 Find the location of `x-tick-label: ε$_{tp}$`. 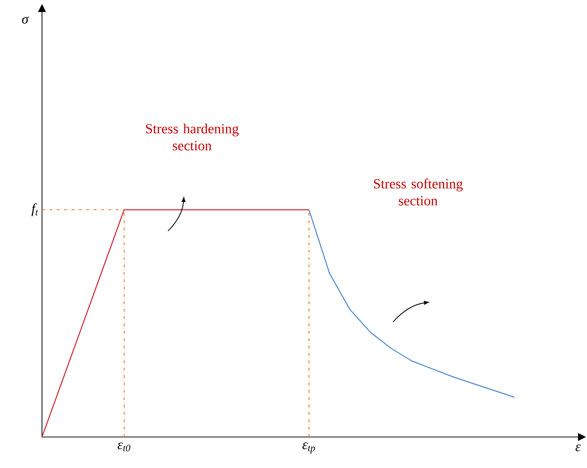

x-tick-label: ε$_{tp}$ is located at coordinates (308, 448).